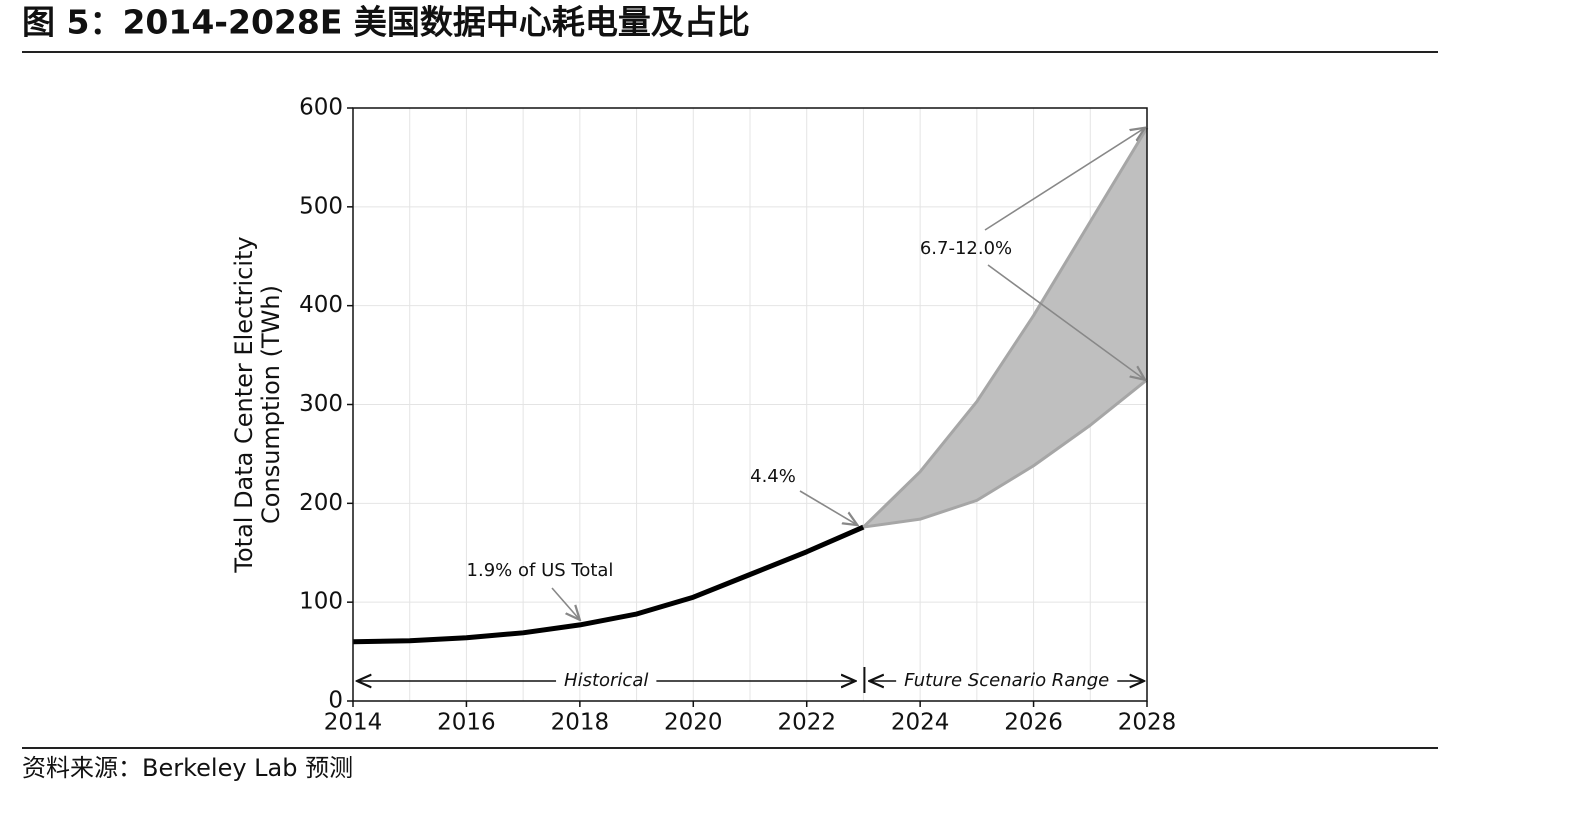 The image size is (1594, 814). I want to click on annotation: 4.4%, so click(773, 476).